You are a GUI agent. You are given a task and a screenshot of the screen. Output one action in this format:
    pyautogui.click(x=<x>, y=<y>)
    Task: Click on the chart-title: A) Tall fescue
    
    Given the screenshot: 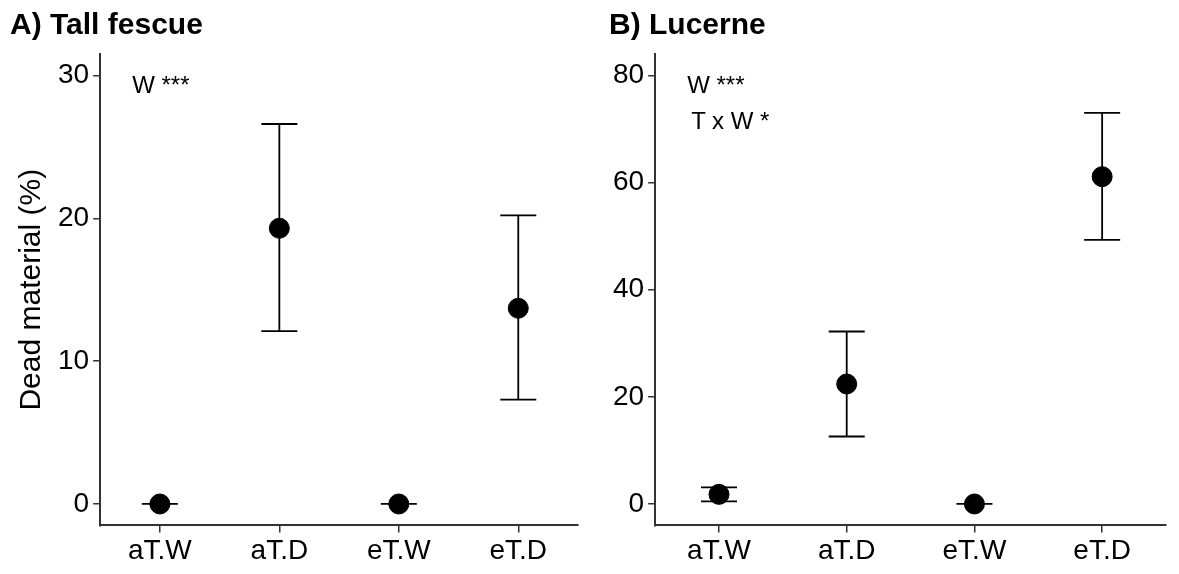 What is the action you would take?
    pyautogui.click(x=106, y=24)
    